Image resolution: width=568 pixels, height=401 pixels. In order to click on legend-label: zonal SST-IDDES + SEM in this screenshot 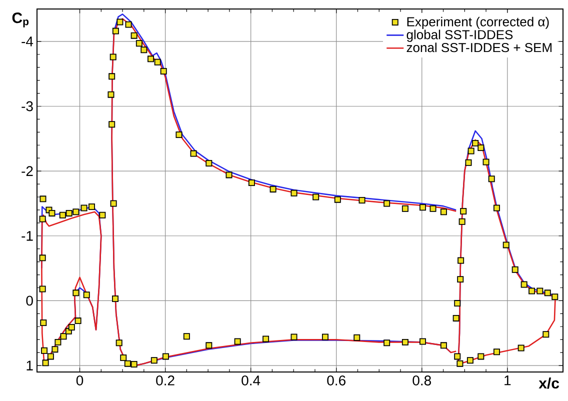, I will do `click(479, 47)`.